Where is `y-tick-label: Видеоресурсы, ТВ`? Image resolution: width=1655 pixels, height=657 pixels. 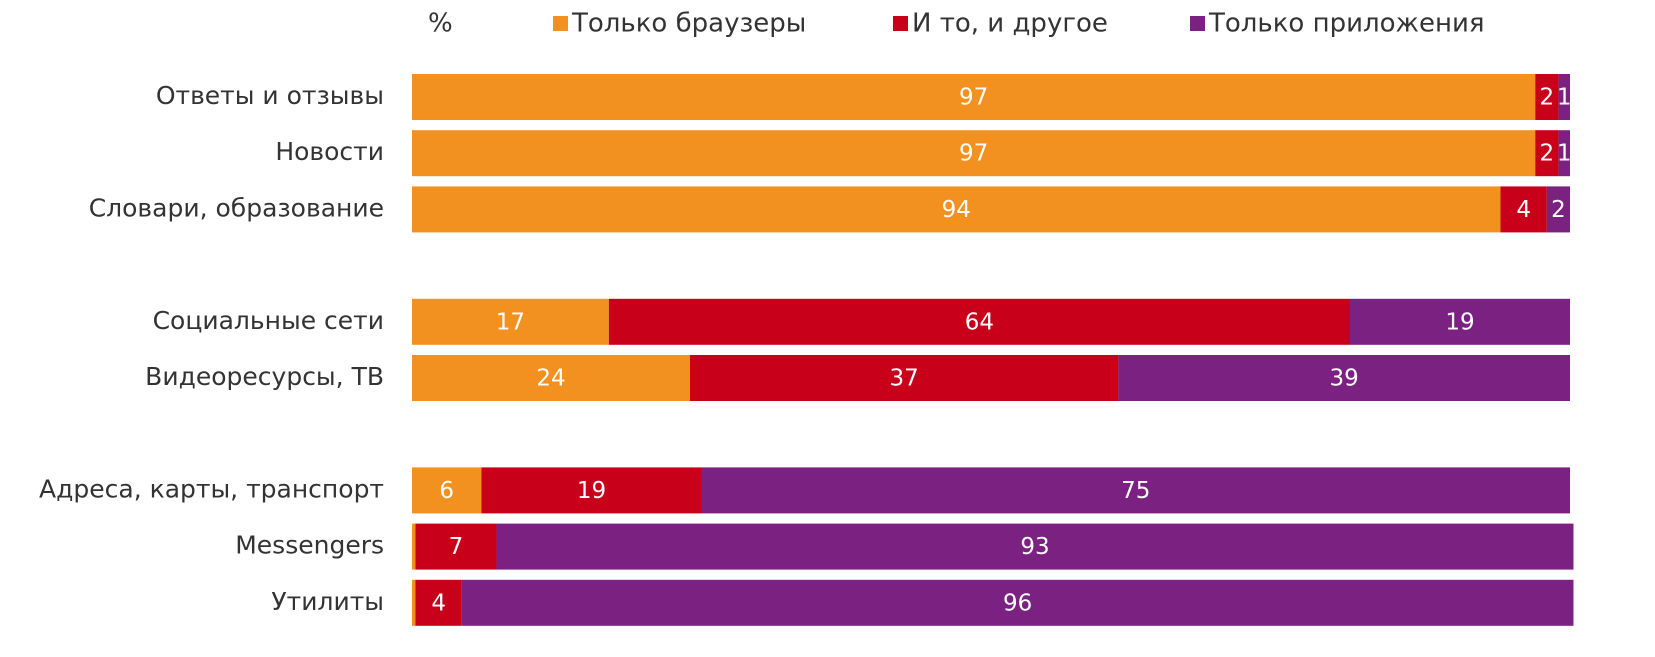
y-tick-label: Видеоресурсы, ТВ is located at coordinates (264, 376).